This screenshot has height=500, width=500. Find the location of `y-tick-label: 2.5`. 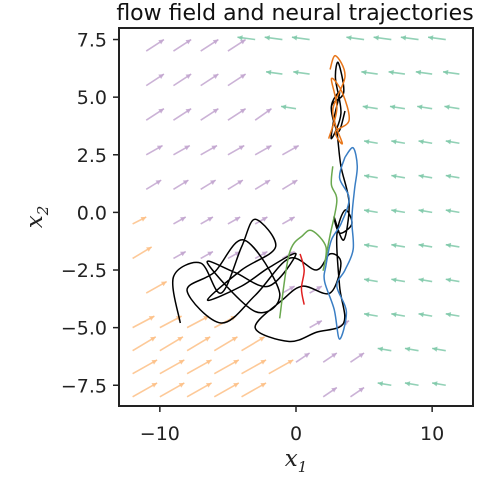

y-tick-label: 2.5 is located at coordinates (92, 156).